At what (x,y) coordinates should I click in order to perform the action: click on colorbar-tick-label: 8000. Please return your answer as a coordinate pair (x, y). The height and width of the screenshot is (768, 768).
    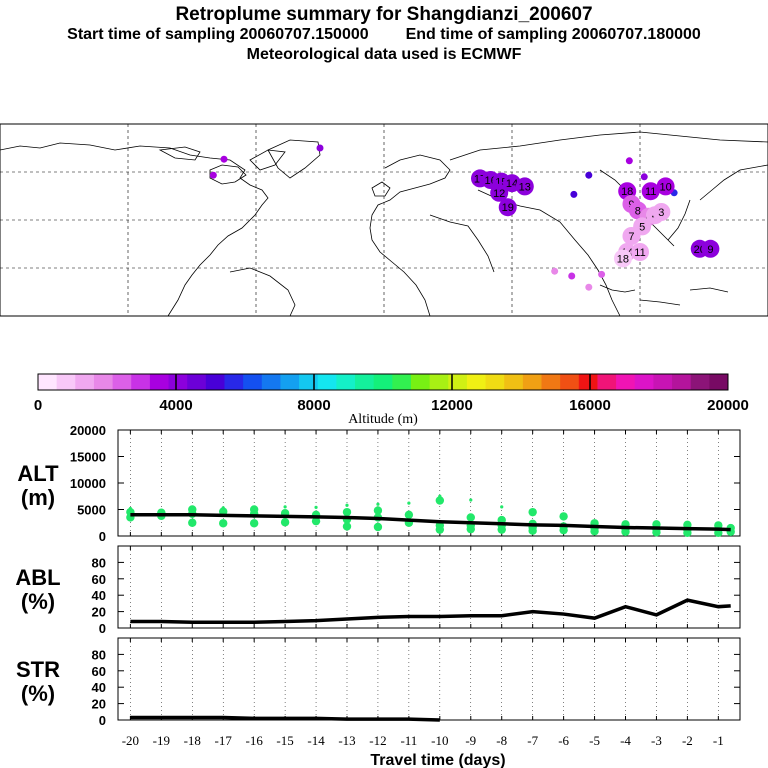
    Looking at the image, I should click on (313, 405).